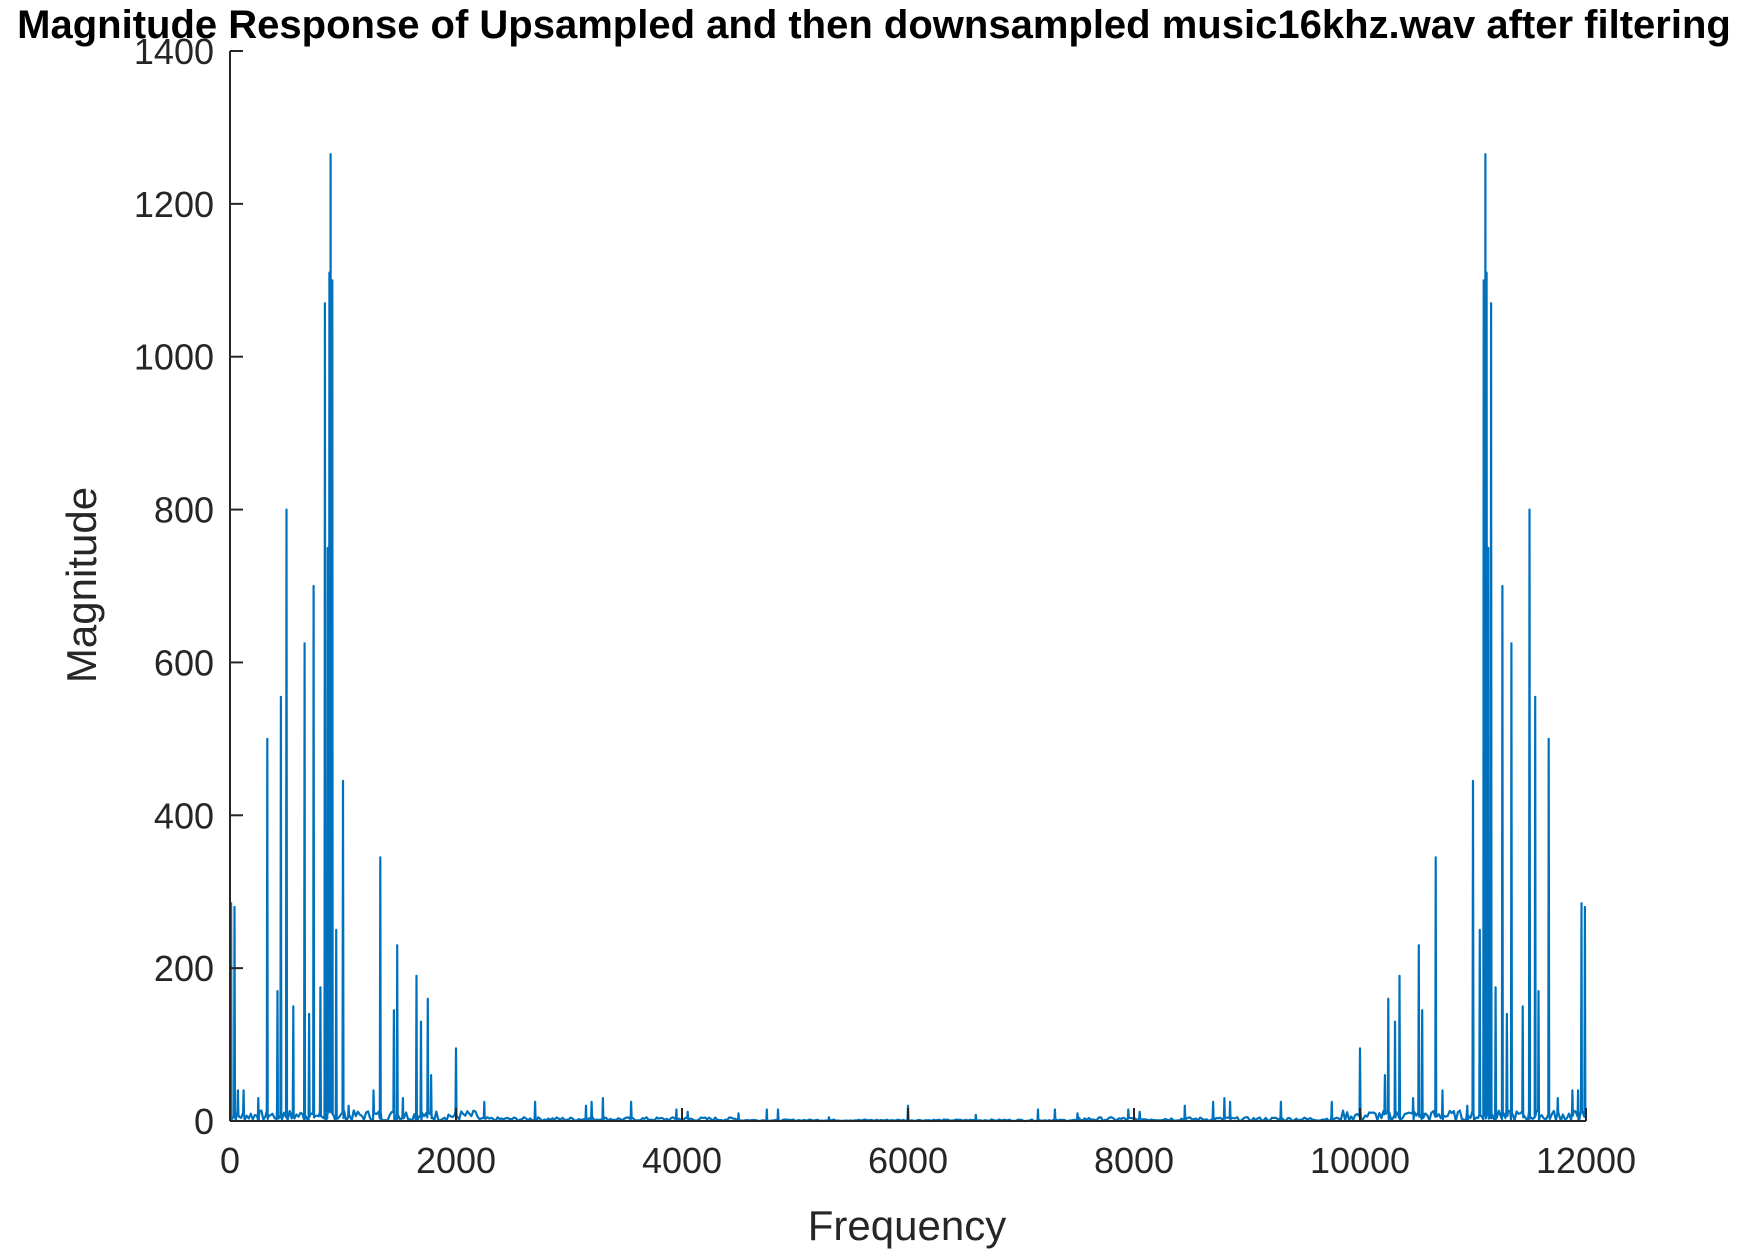  What do you see at coordinates (230, 1160) in the screenshot?
I see `x-tick-label: 0` at bounding box center [230, 1160].